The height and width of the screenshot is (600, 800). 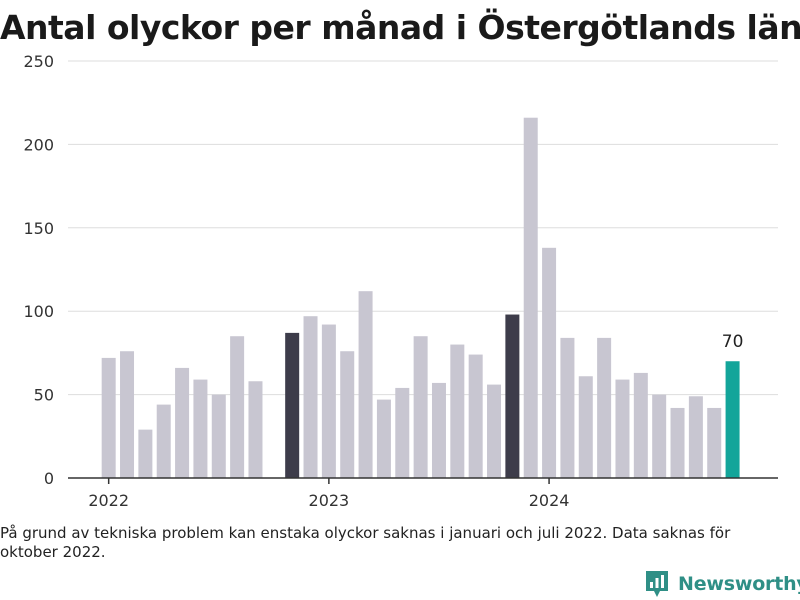 I want to click on x-tick-label: 2023, so click(x=329, y=500).